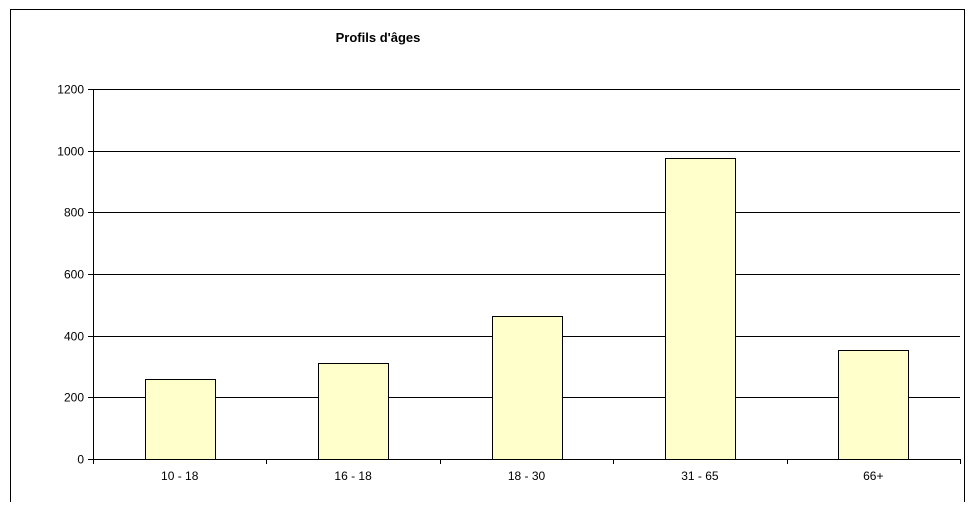 This screenshot has height=508, width=974. I want to click on y-tick-label: 800, so click(74, 213).